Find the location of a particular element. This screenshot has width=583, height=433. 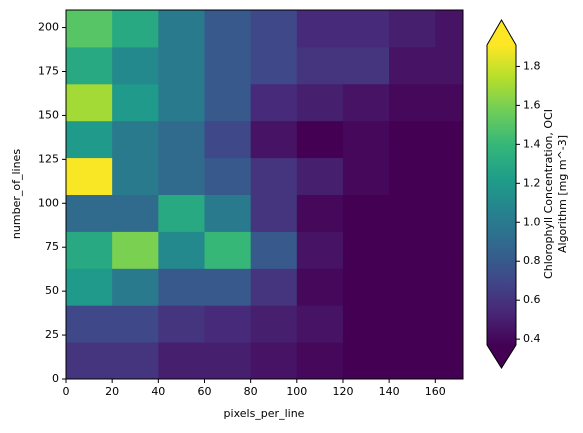

y-tick-label: 75 is located at coordinates (52, 246).